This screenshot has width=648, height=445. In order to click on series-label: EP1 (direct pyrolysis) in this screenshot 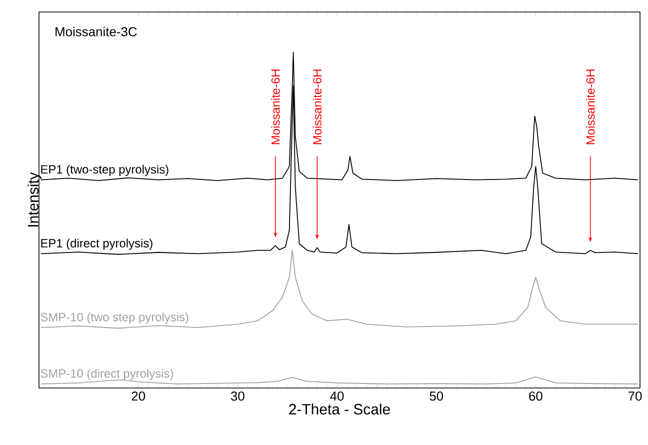, I will do `click(96, 244)`.